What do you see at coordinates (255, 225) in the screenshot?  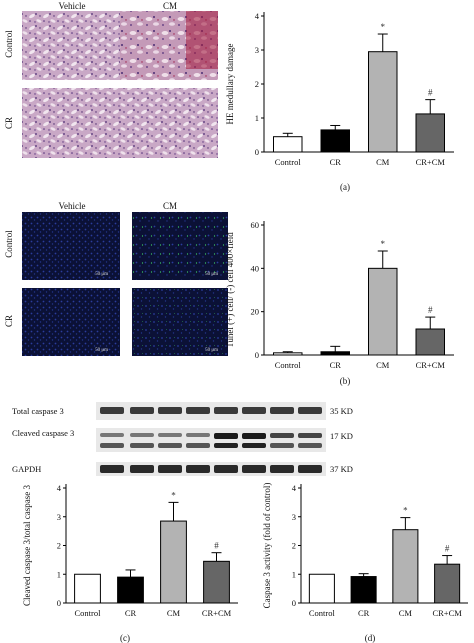 I see `y-tick-label-b-3: 60` at bounding box center [255, 225].